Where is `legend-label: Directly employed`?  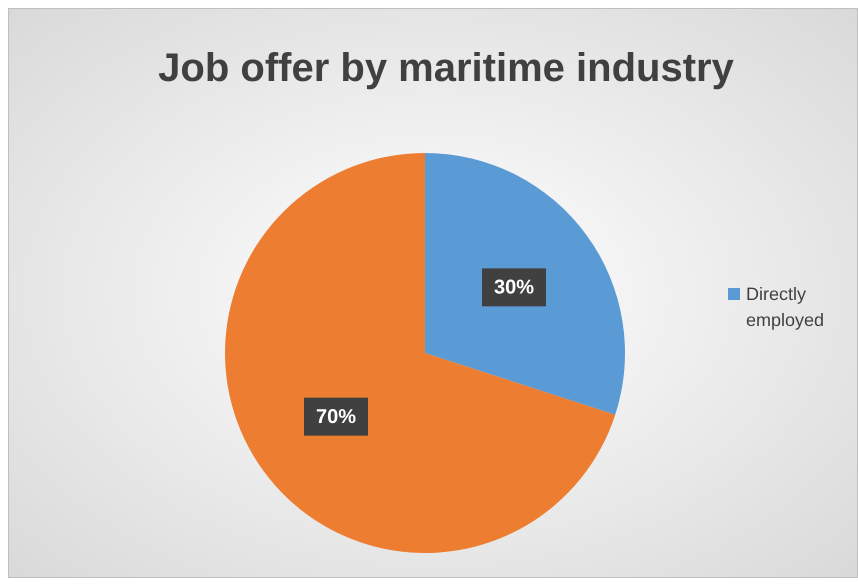 legend-label: Directly employed is located at coordinates (785, 307).